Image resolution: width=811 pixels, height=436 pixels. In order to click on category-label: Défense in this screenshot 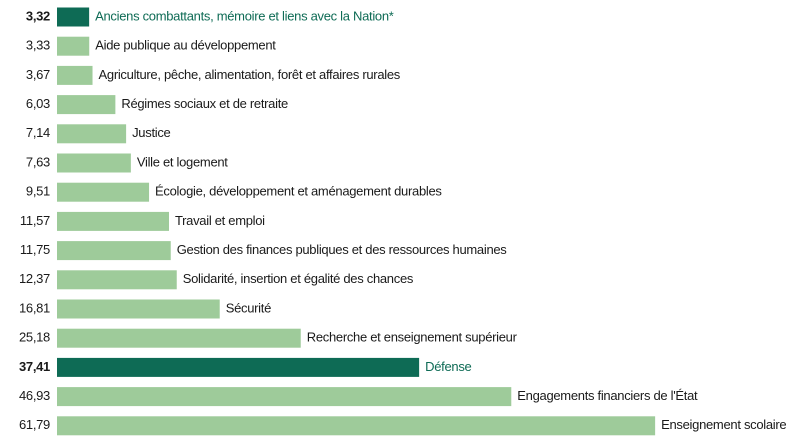, I will do `click(448, 366)`.